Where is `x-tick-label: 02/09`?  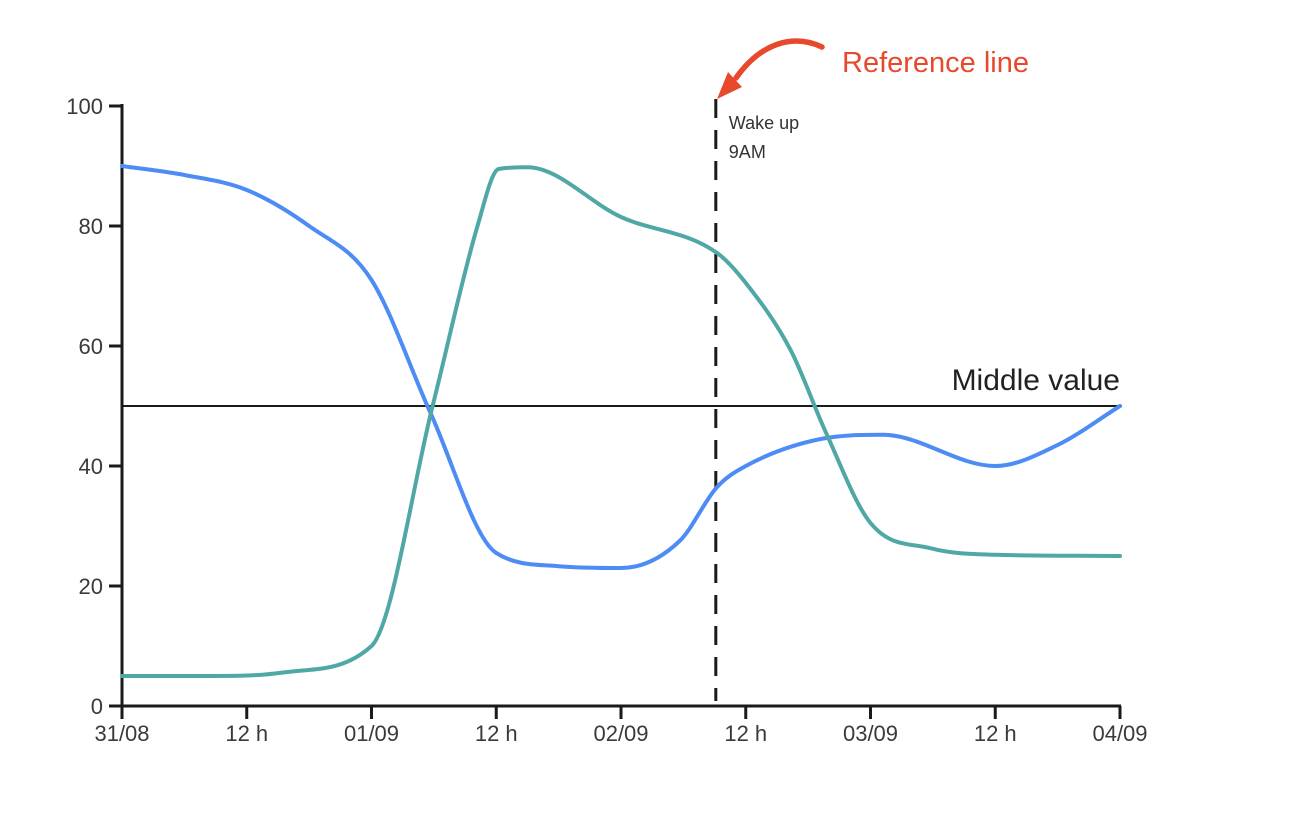 x-tick-label: 02/09 is located at coordinates (620, 733).